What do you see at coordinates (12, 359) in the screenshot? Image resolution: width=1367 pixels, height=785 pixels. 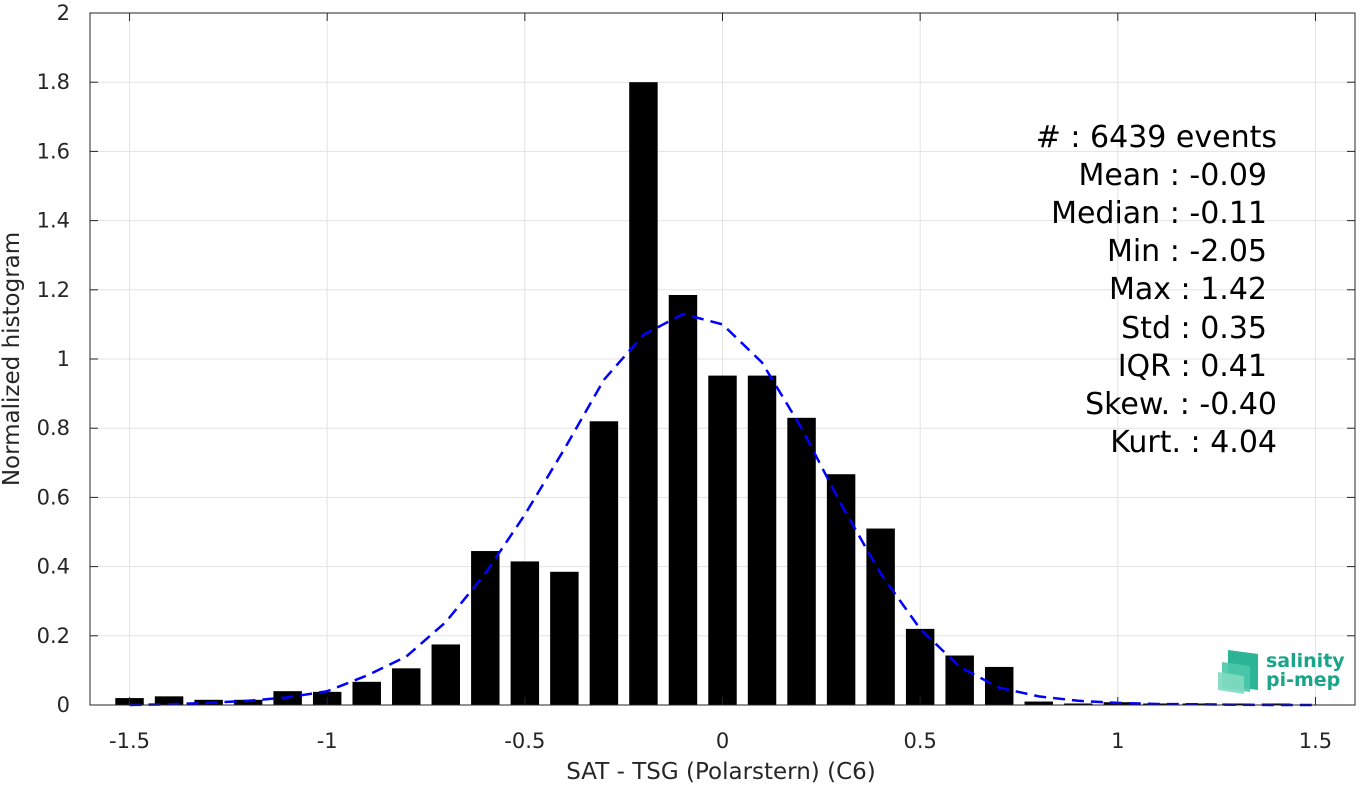 I see `y-axis-label: Normalized histogram` at bounding box center [12, 359].